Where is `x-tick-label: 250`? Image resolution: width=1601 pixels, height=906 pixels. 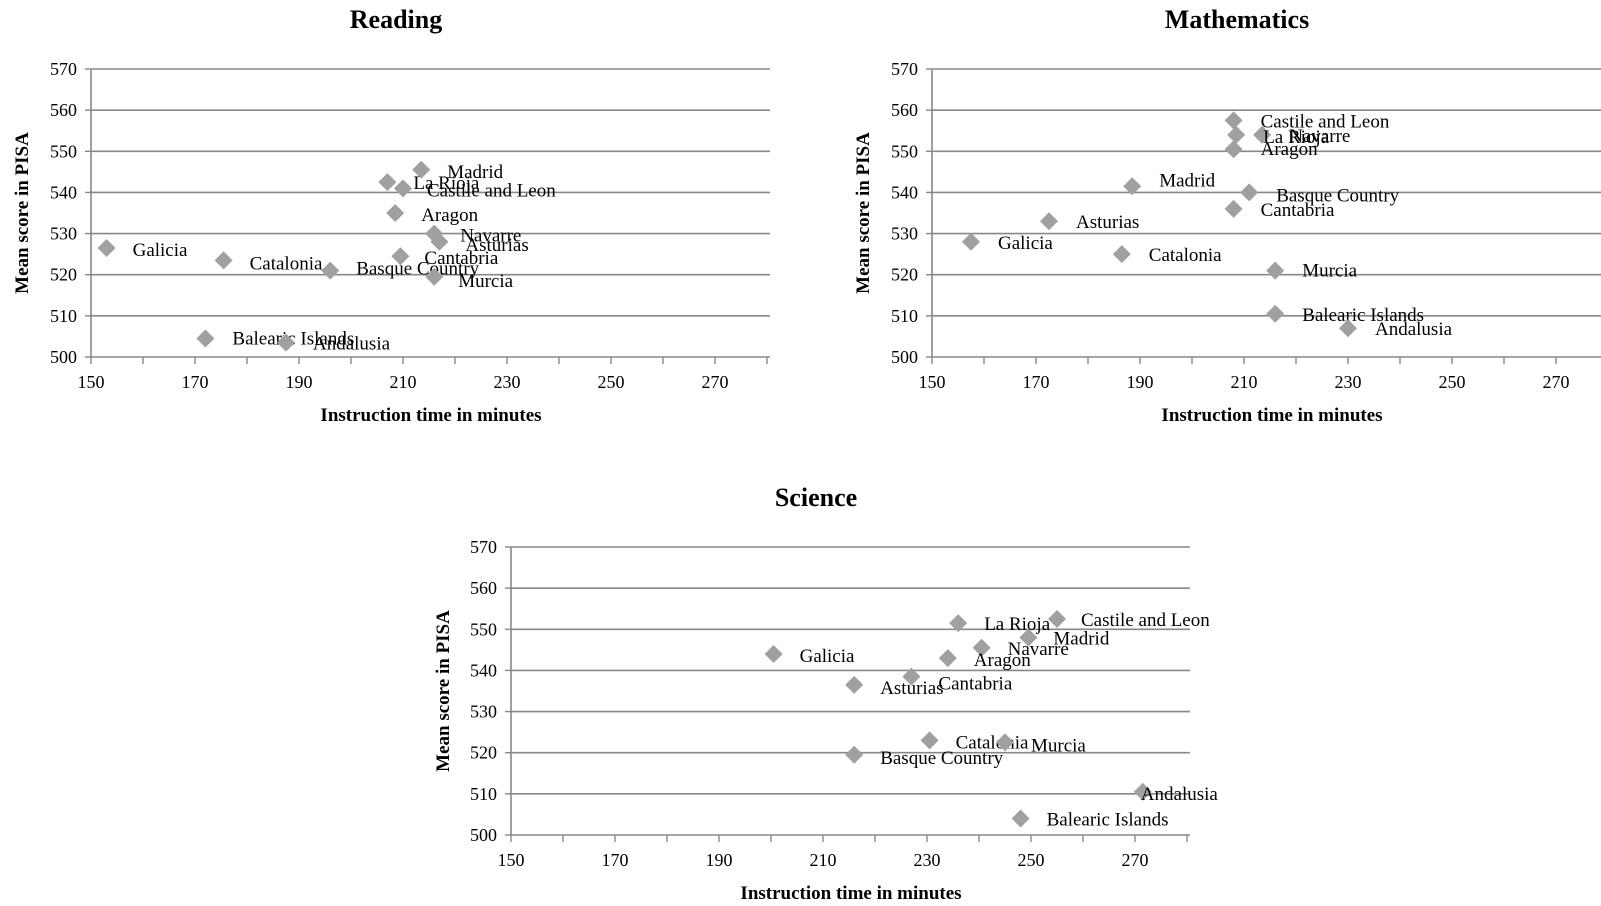
x-tick-label: 250 is located at coordinates (1031, 860).